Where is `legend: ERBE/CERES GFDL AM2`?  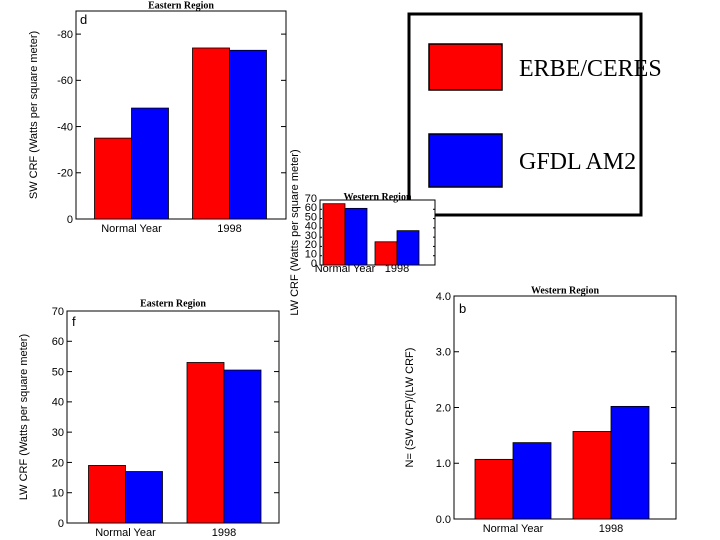 legend: ERBE/CERES GFDL AM2 is located at coordinates (534, 114).